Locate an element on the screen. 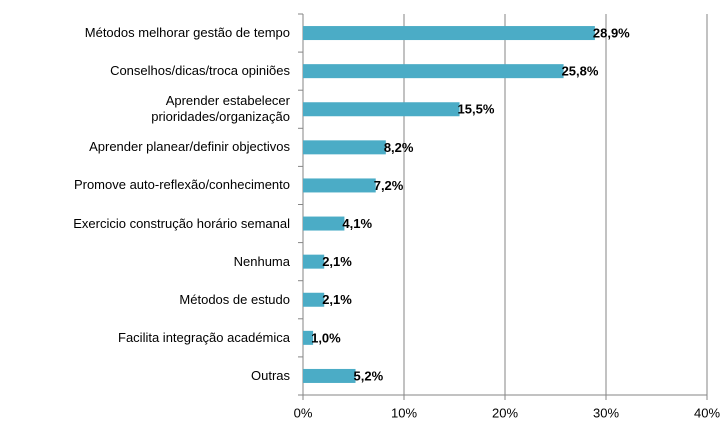 The height and width of the screenshot is (423, 728). y-tick-label: Promove auto-reflexão/conhecimento is located at coordinates (181, 185).